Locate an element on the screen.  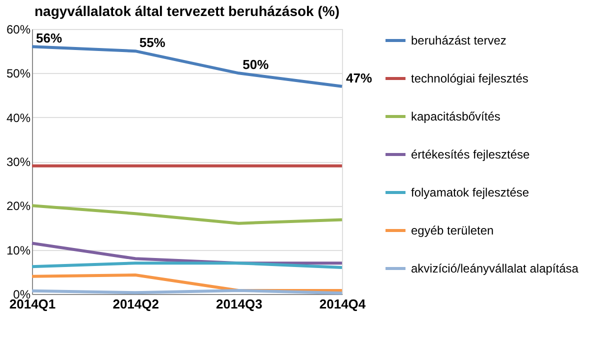
legend-label: akvizíció/leányvállalat alapítása is located at coordinates (495, 269).